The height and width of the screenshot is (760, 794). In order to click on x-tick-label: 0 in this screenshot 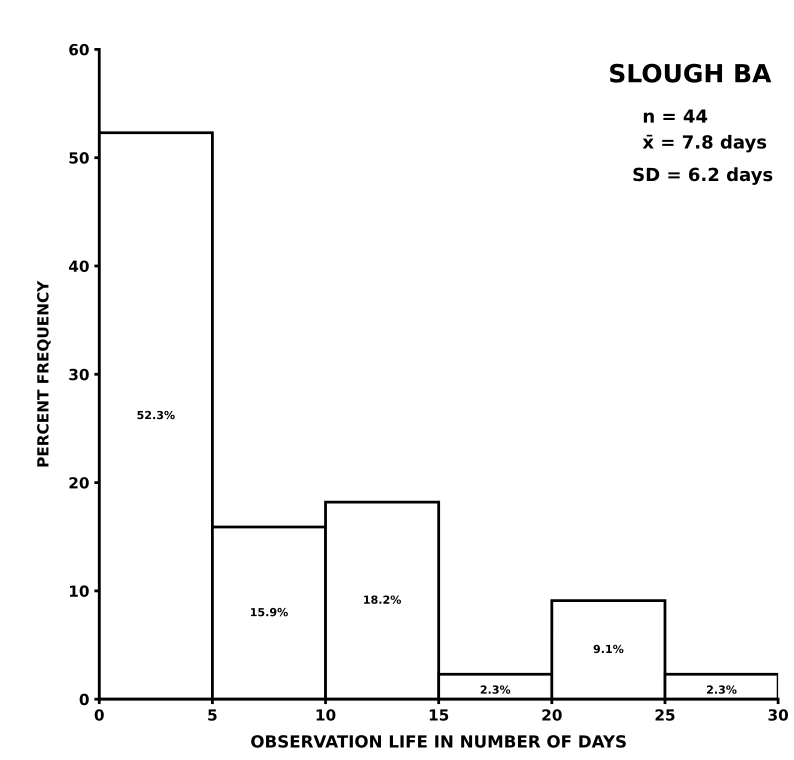, I will do `click(99, 715)`.